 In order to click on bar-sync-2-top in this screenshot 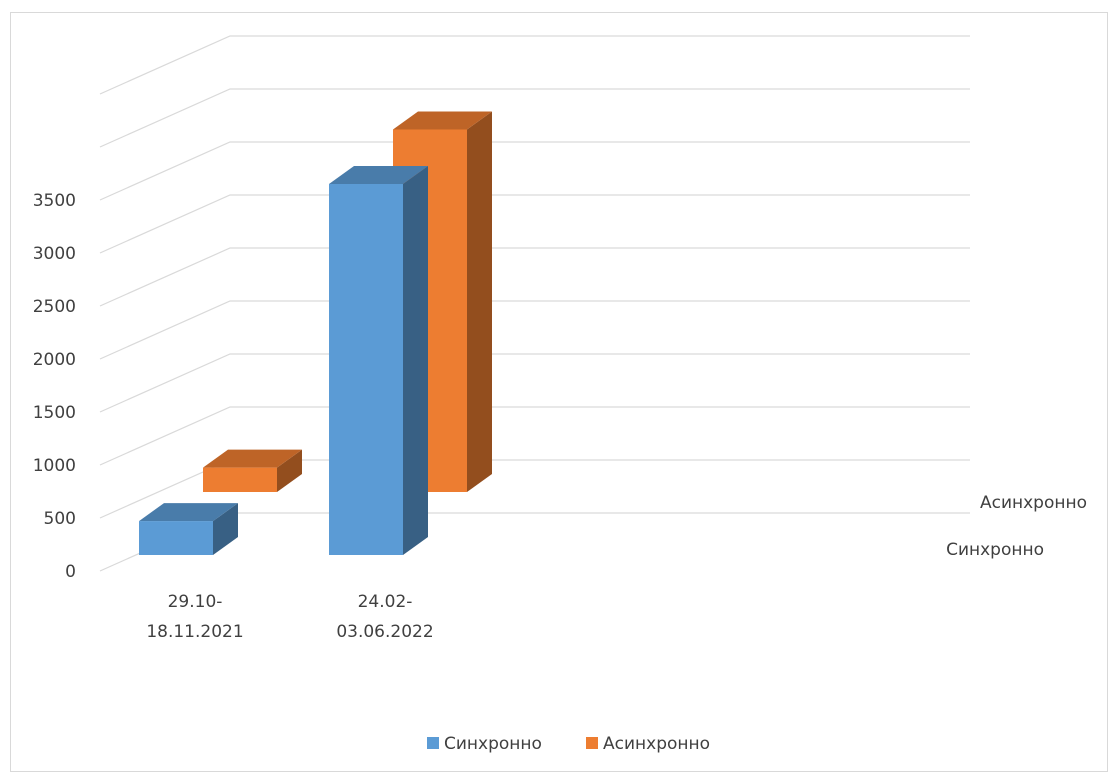, I will do `click(378, 175)`.